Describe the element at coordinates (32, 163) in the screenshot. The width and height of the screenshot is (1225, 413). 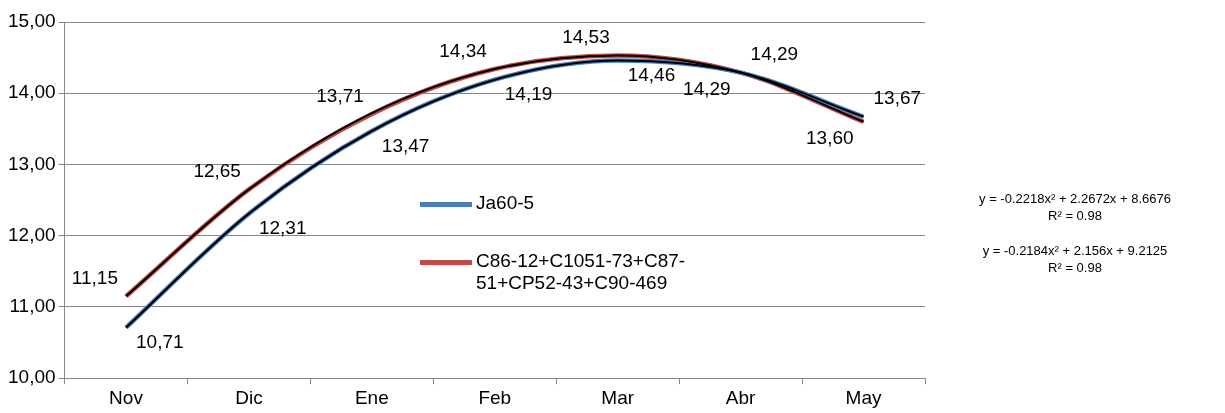
I see `y-tick-label: 13,00` at that location.